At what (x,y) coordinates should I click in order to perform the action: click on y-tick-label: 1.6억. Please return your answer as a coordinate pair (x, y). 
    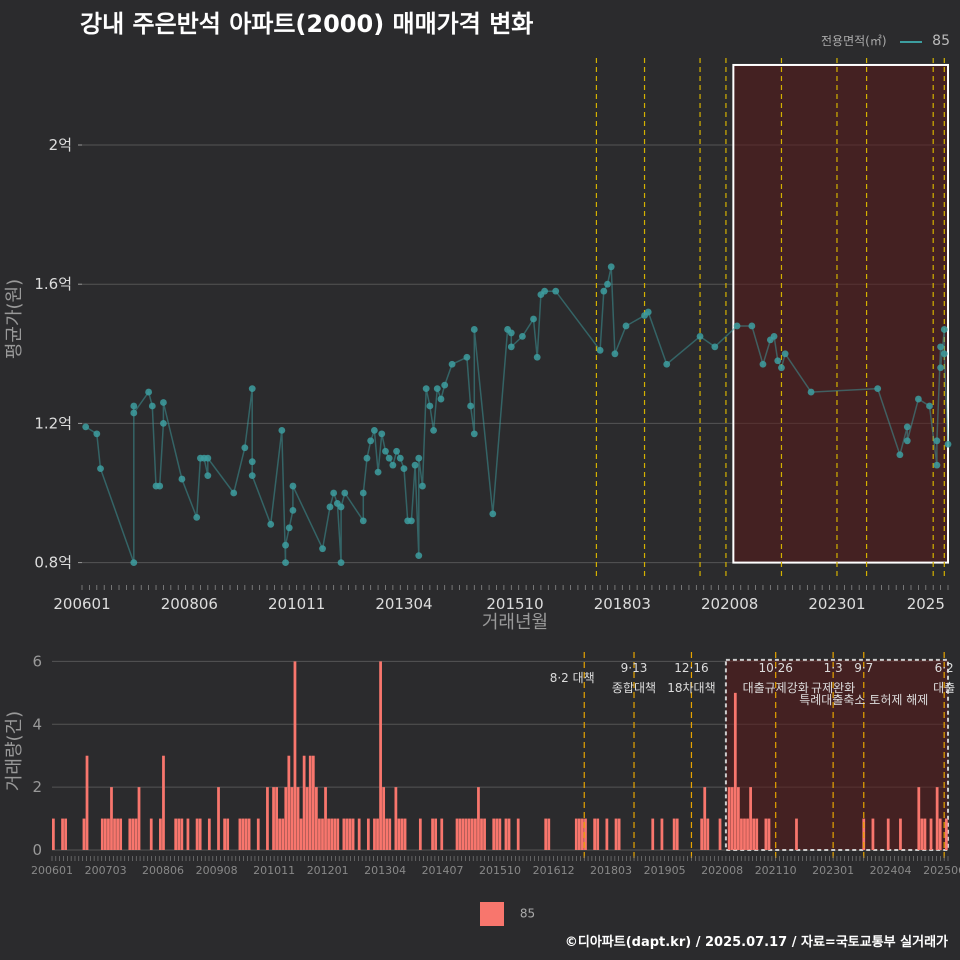
    Looking at the image, I should click on (53, 284).